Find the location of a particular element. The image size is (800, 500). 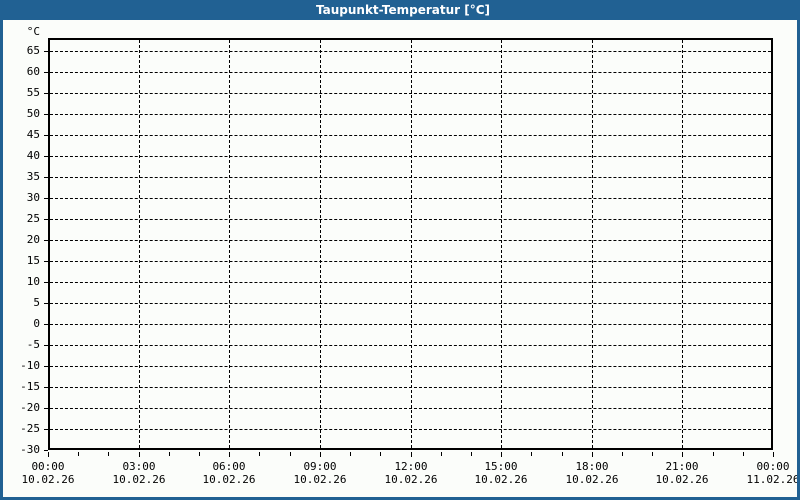

y-axis-label: -20 is located at coordinates (30, 407).